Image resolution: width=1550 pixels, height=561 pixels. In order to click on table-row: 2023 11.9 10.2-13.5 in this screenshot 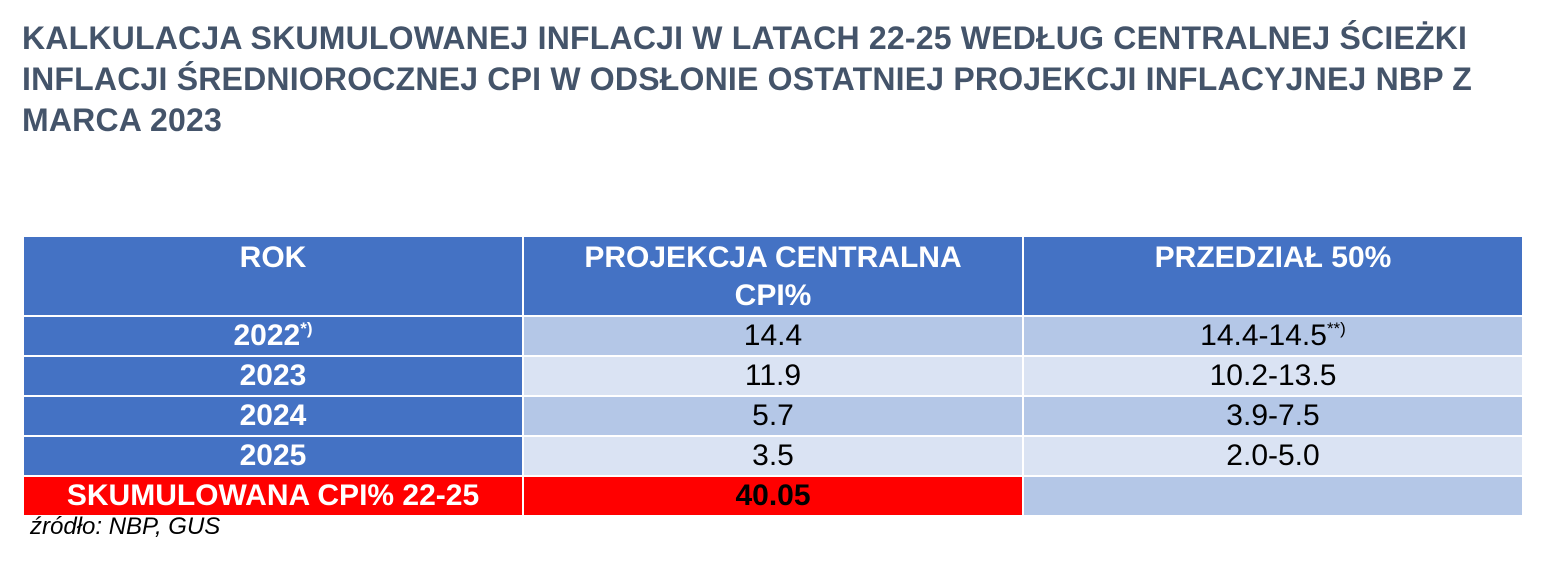, I will do `click(773, 376)`.